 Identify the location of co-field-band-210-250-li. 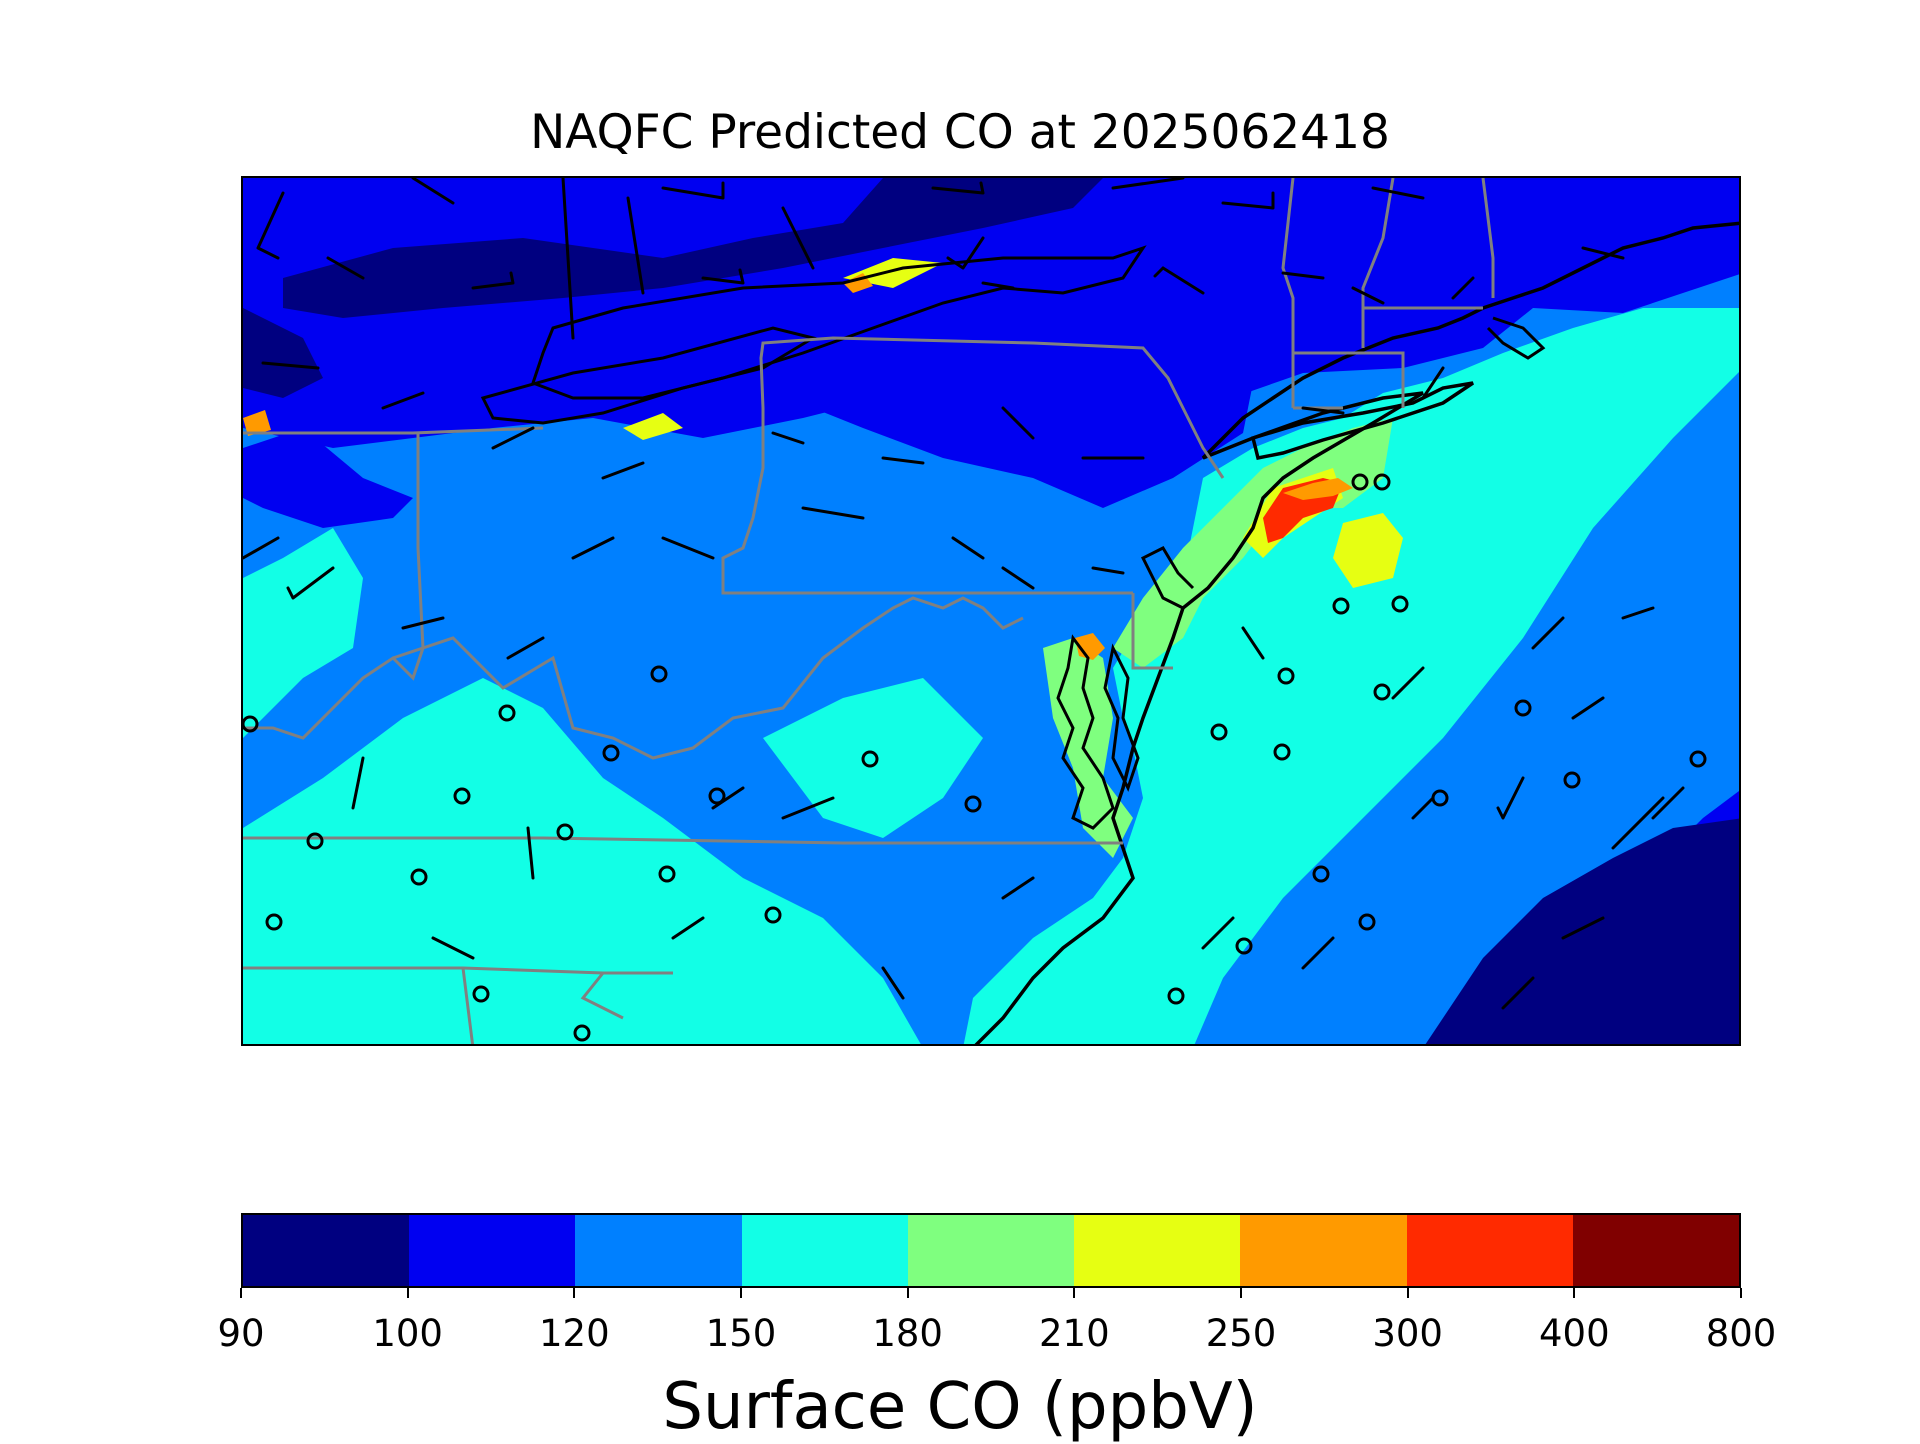
(1368, 550).